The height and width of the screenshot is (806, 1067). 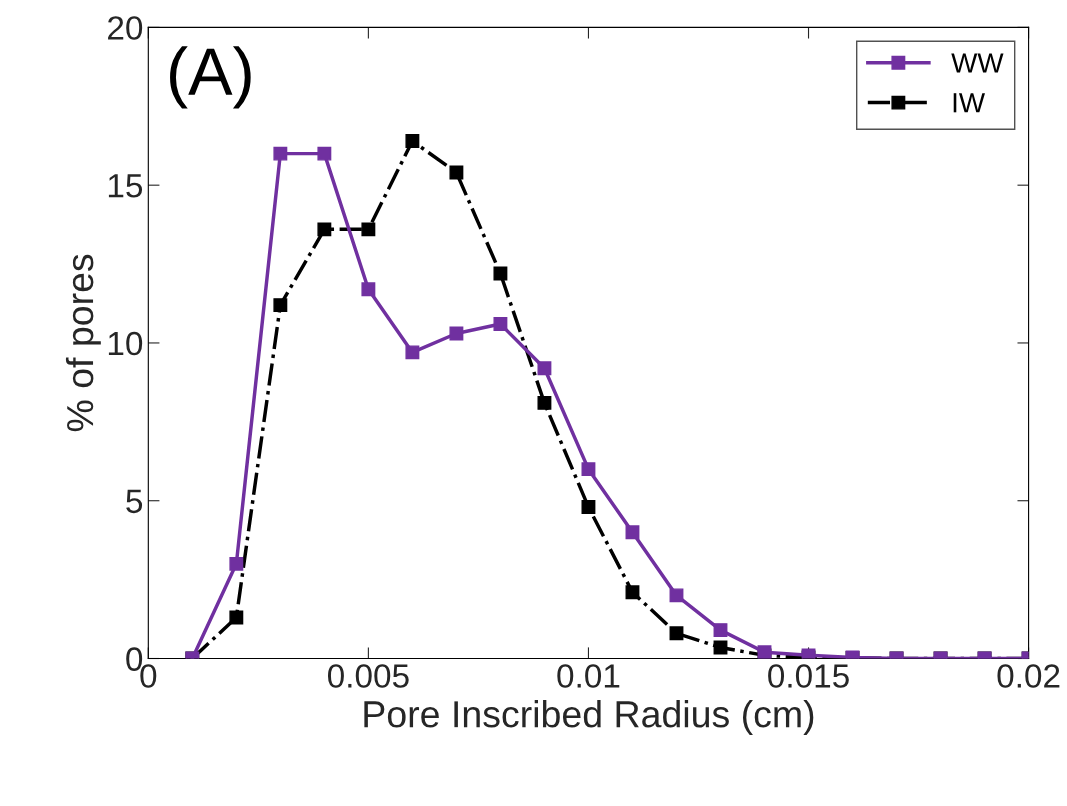 I want to click on legend-label: WW, so click(x=977, y=63).